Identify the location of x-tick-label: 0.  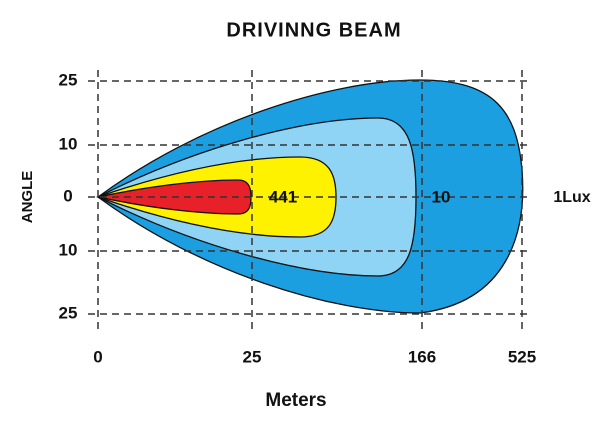
(97, 356).